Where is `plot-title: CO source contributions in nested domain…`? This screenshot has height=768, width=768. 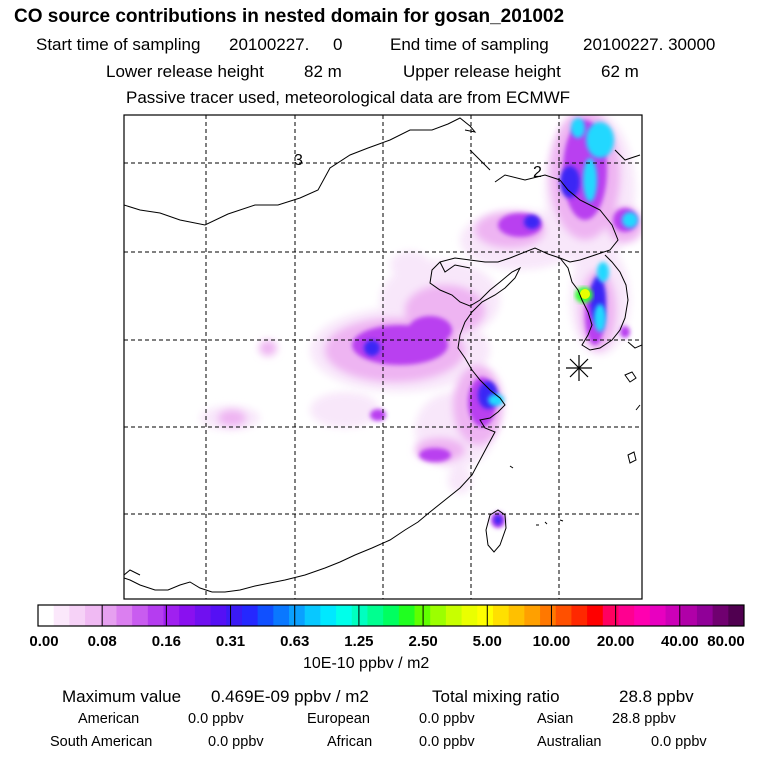
plot-title: CO source contributions in nested domain… is located at coordinates (289, 16).